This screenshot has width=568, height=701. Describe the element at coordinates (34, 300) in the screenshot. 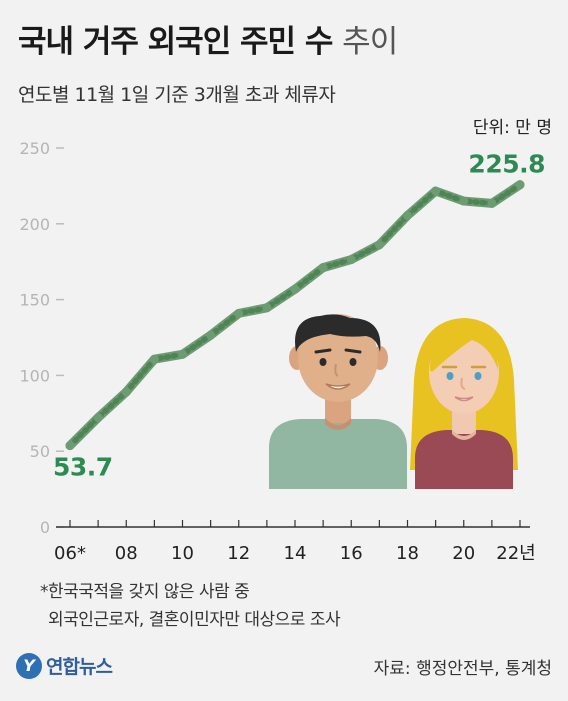

I see `y-tick-label: 150` at that location.